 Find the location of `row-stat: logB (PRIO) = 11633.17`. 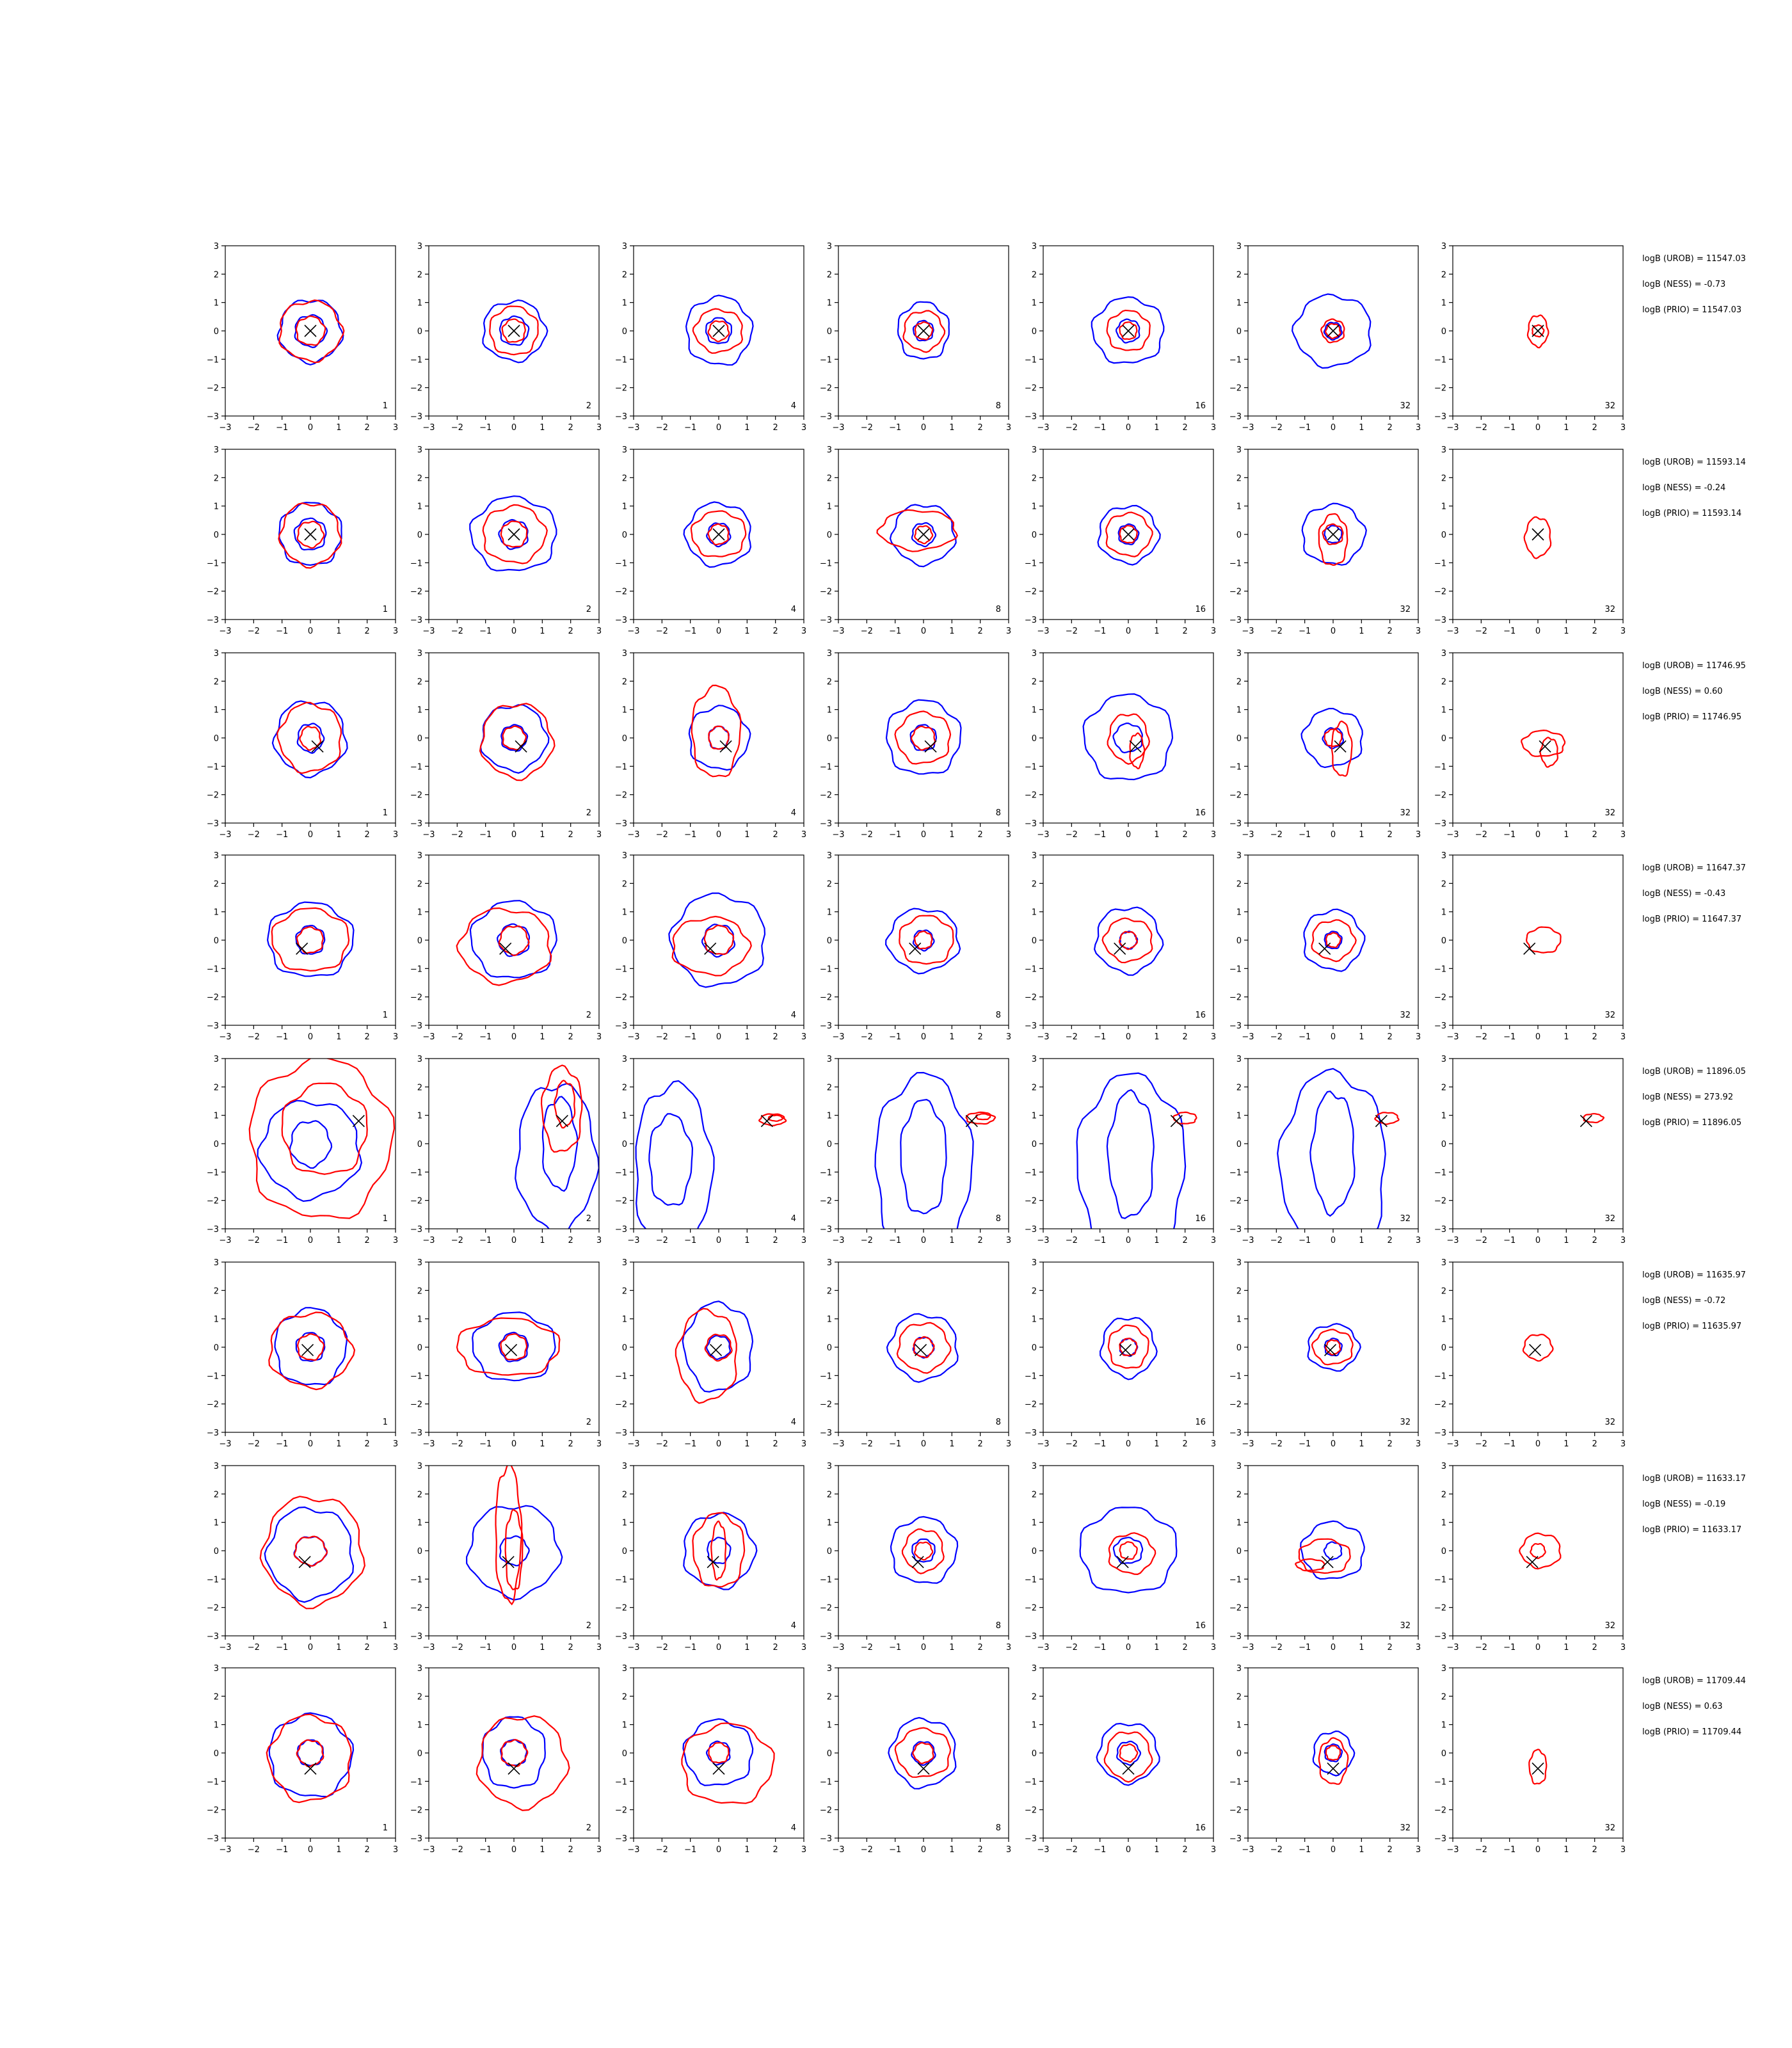

row-stat: logB (PRIO) = 11633.17 is located at coordinates (1691, 1530).